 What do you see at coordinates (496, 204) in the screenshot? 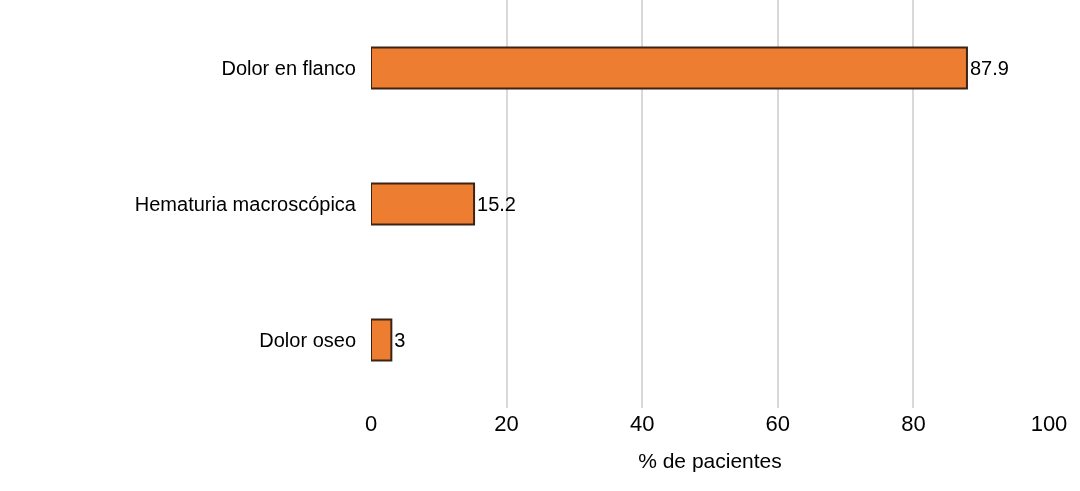
I see `data-label: 15.2` at bounding box center [496, 204].